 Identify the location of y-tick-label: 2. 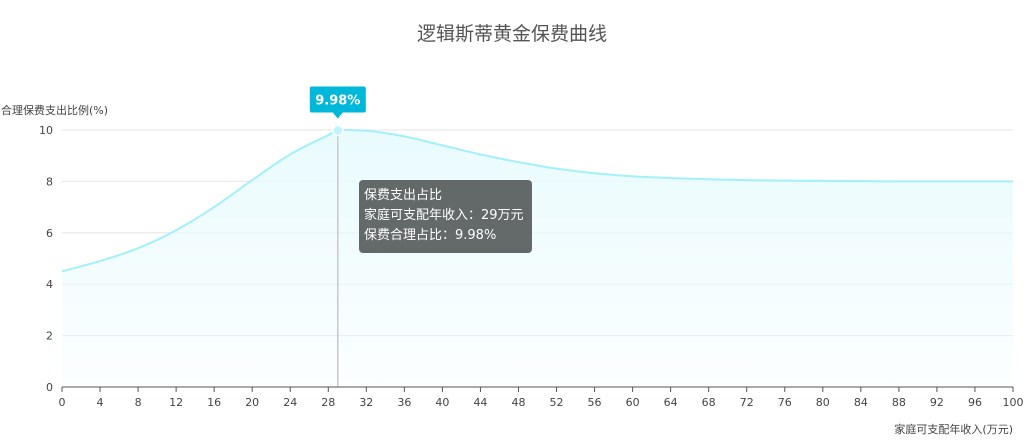
(49, 336).